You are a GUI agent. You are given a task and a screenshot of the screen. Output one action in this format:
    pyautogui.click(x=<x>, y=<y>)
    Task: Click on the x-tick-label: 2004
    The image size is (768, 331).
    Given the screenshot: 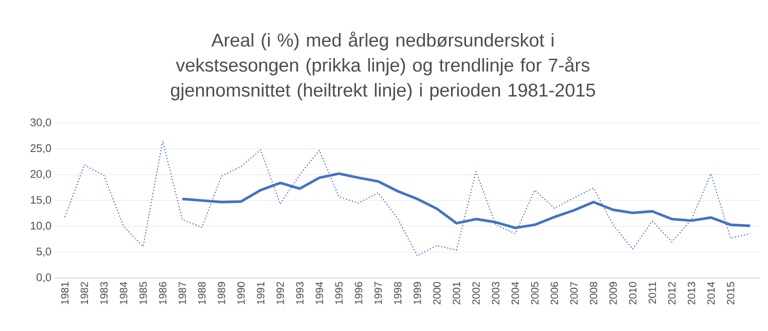 What is the action you would take?
    pyautogui.click(x=515, y=293)
    